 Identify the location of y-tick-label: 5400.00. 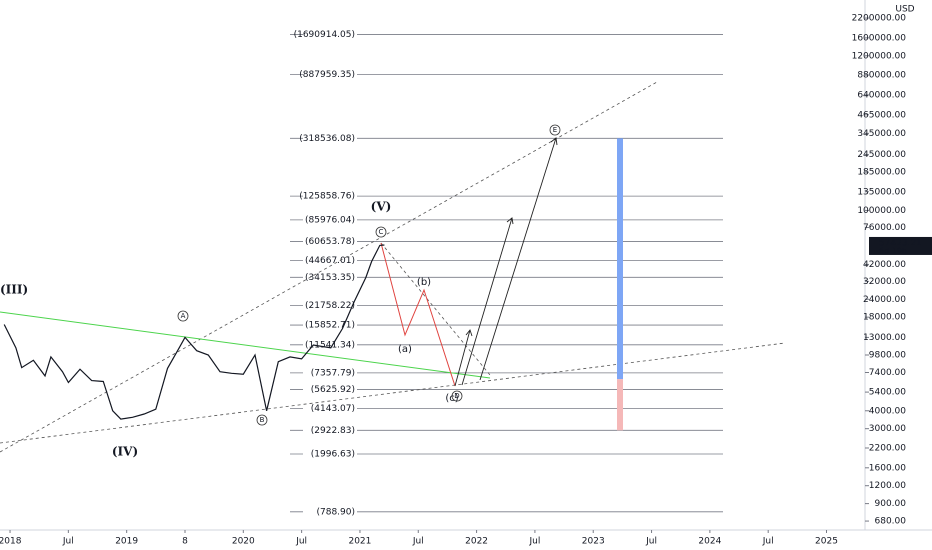
(887, 393).